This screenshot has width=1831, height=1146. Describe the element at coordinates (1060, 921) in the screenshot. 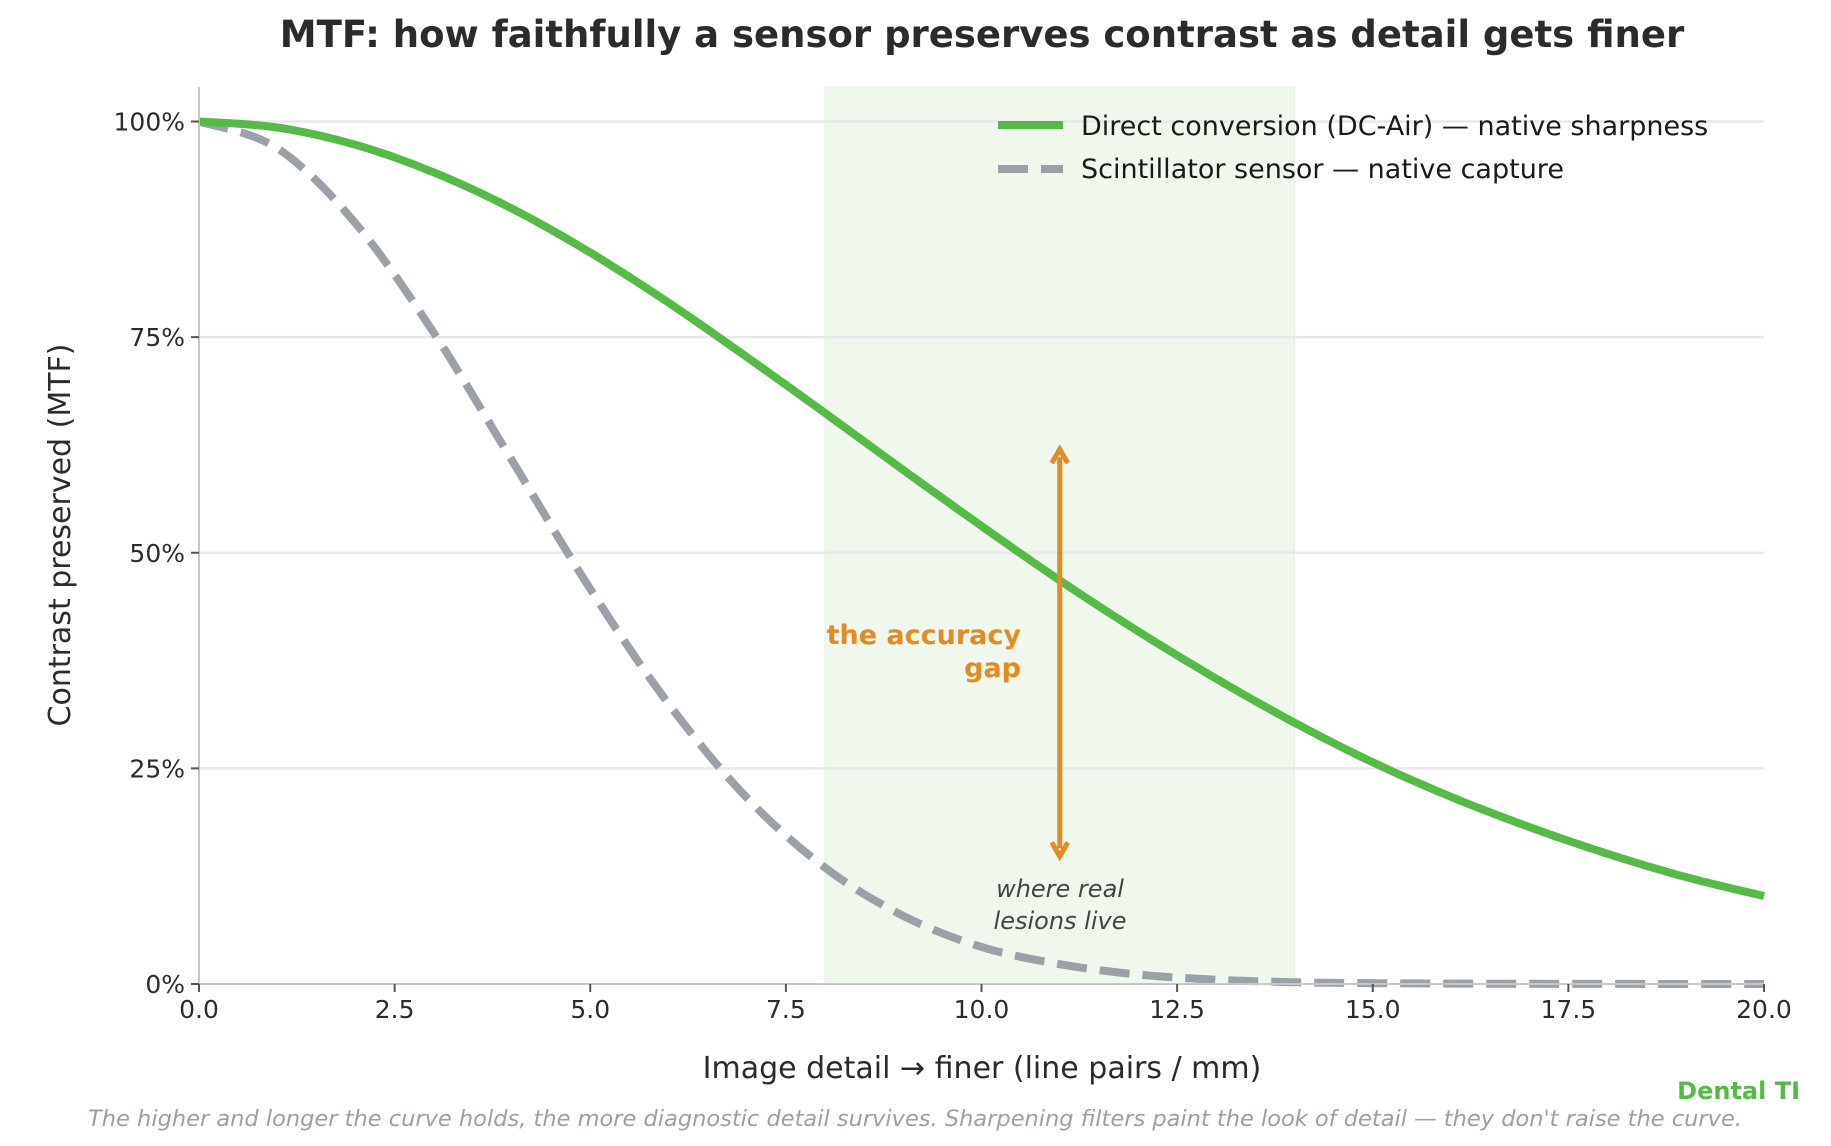

I see `band-label-line2: lesions live` at that location.